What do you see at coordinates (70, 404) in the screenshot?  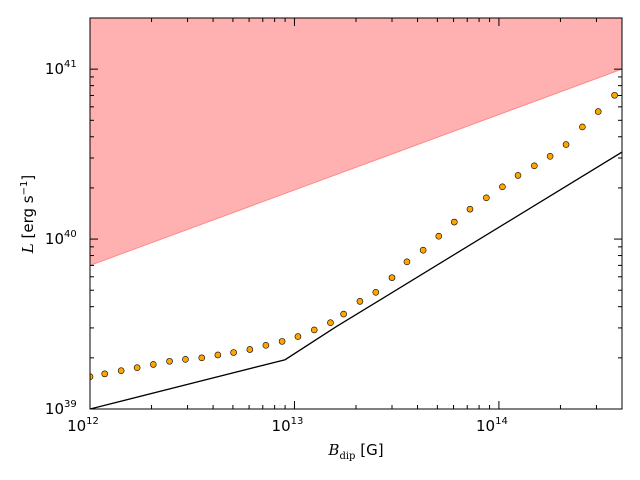 I see `y-tick-exponent: 39` at bounding box center [70, 404].